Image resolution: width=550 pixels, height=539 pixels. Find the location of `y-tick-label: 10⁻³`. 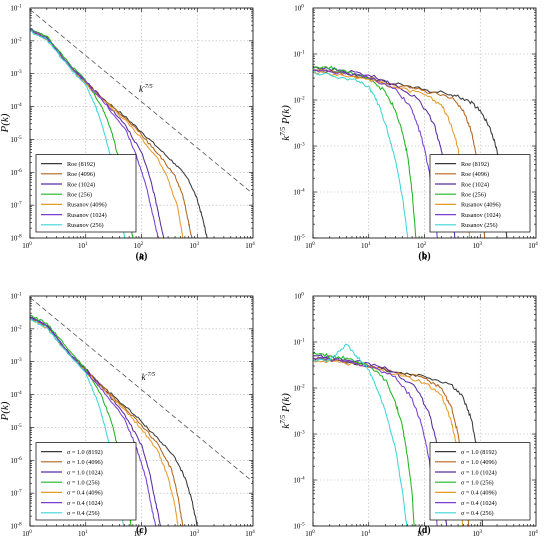

y-tick-label: 10⁻³ is located at coordinates (16, 362).